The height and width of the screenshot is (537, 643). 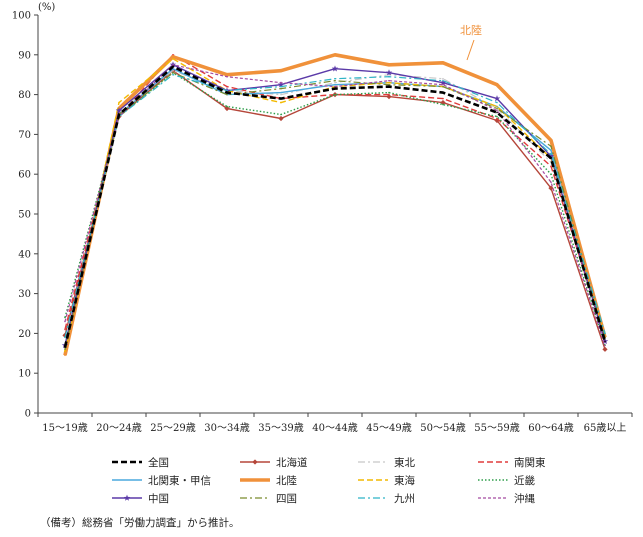 What do you see at coordinates (24, 294) in the screenshot?
I see `y-tick-label: 30` at bounding box center [24, 294].